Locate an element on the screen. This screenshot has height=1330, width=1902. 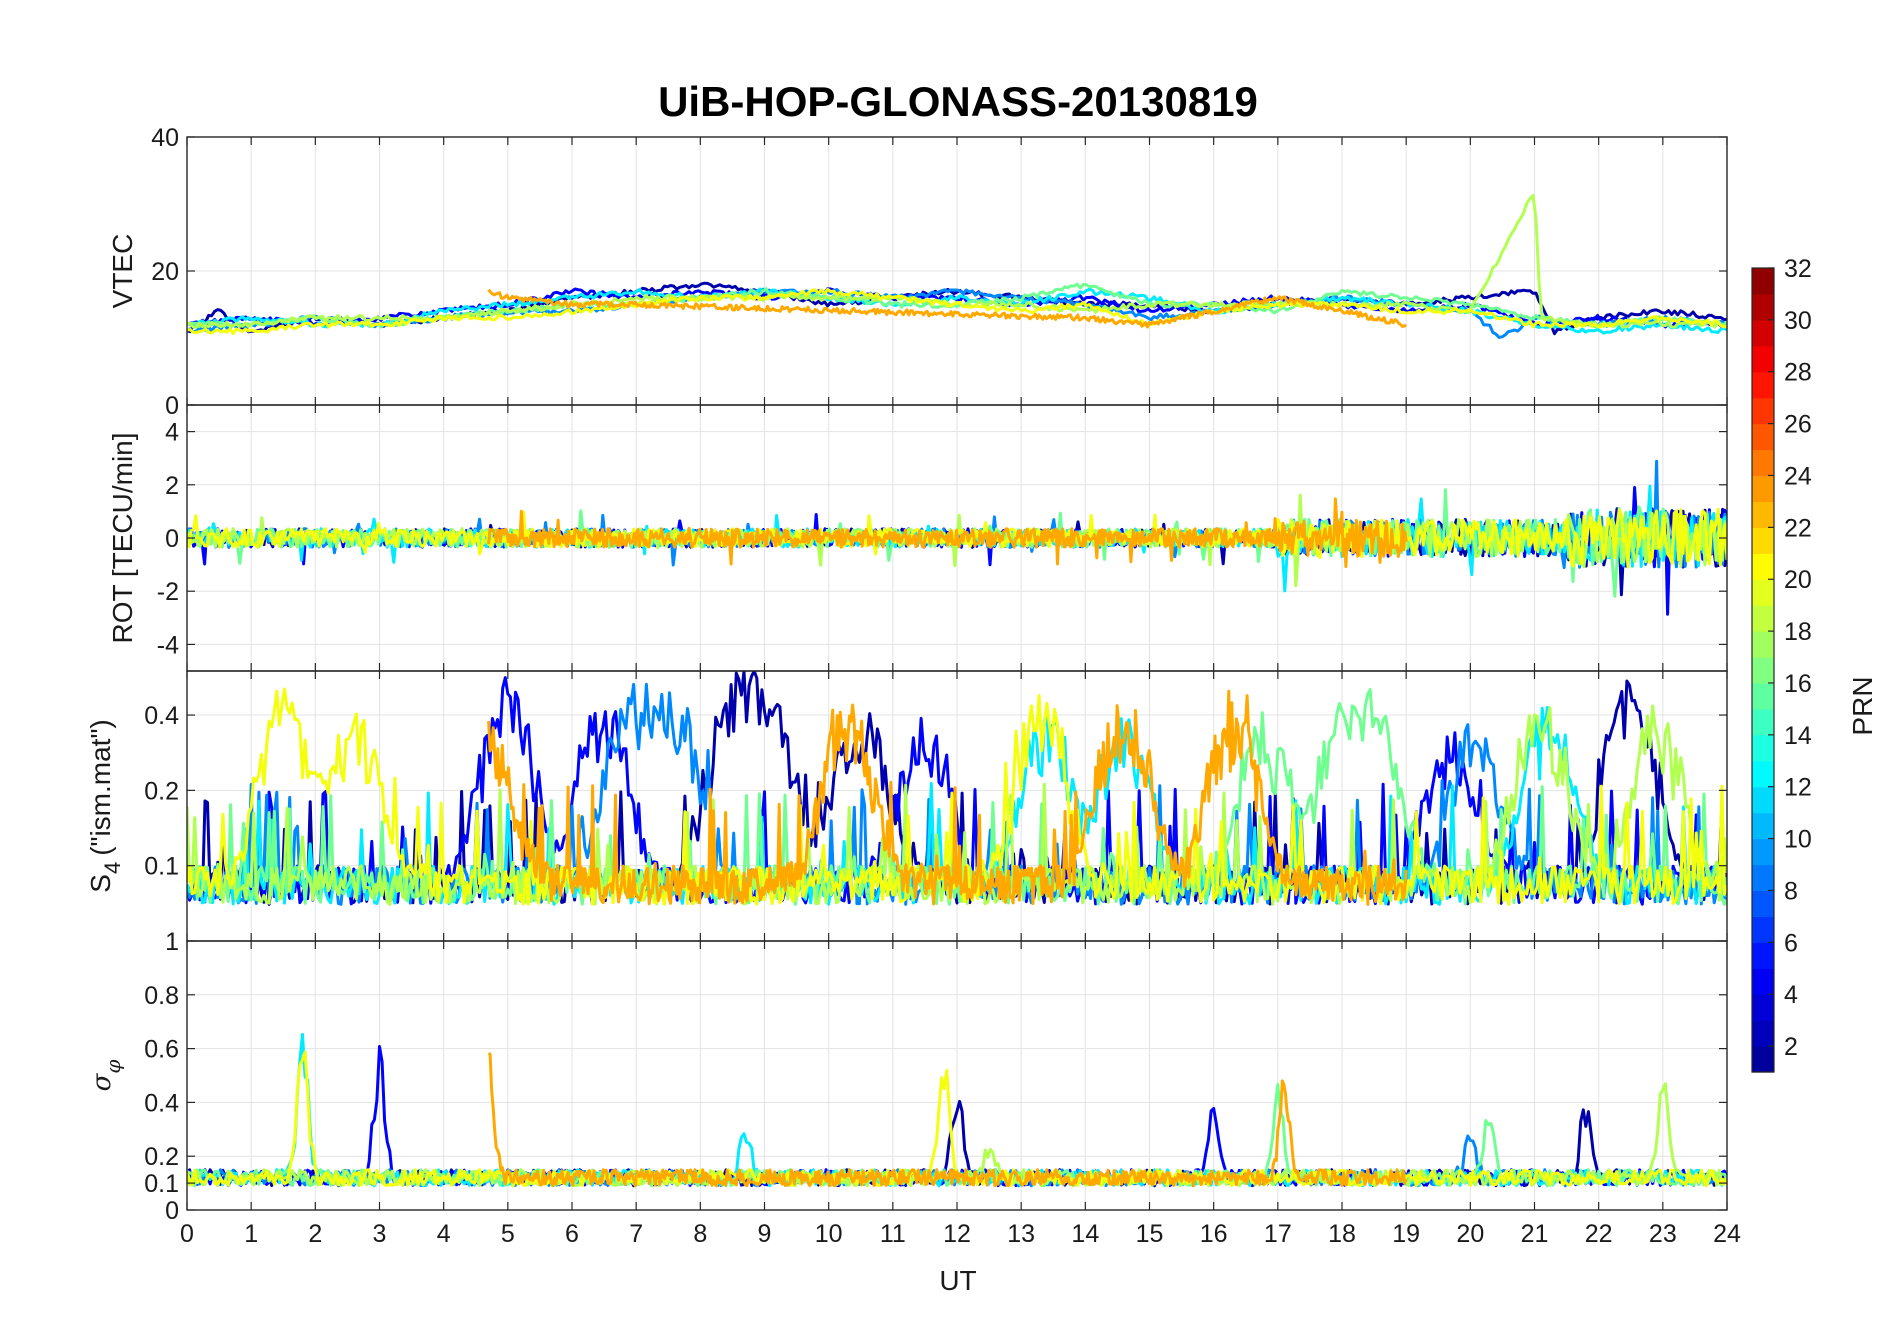
x-tick-label: 1 is located at coordinates (251, 1234).